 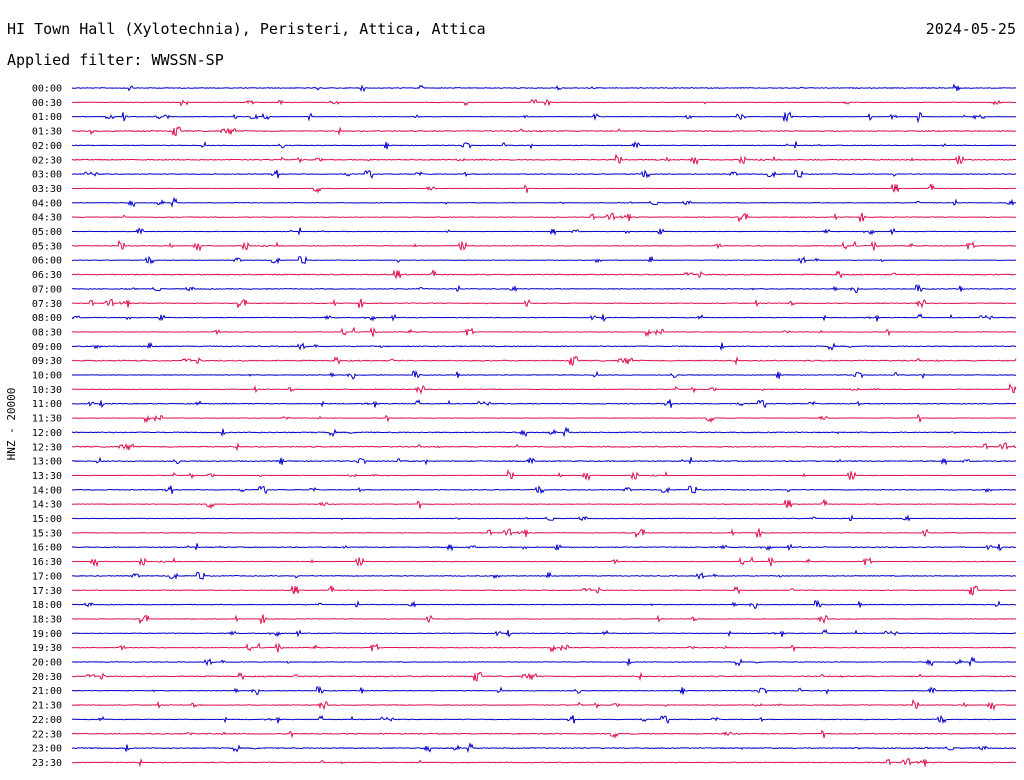 I want to click on row-time-label: 17:00, so click(x=47, y=576).